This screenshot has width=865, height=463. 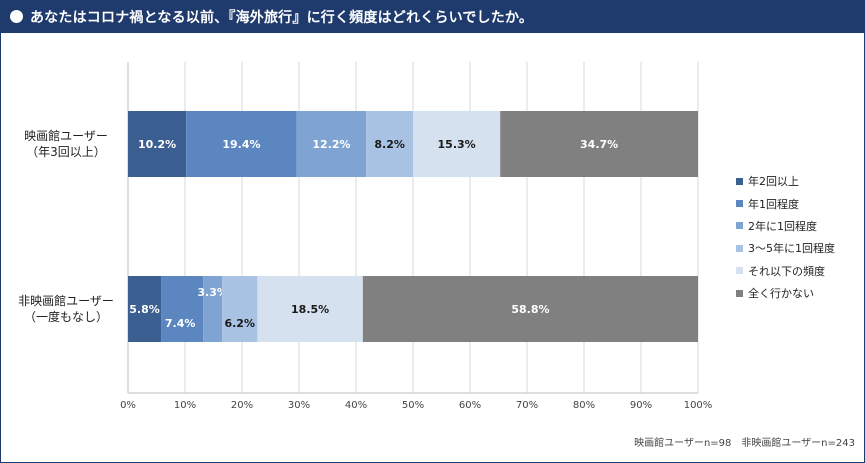 What do you see at coordinates (242, 405) in the screenshot?
I see `x-tick-label-2: 20%` at bounding box center [242, 405].